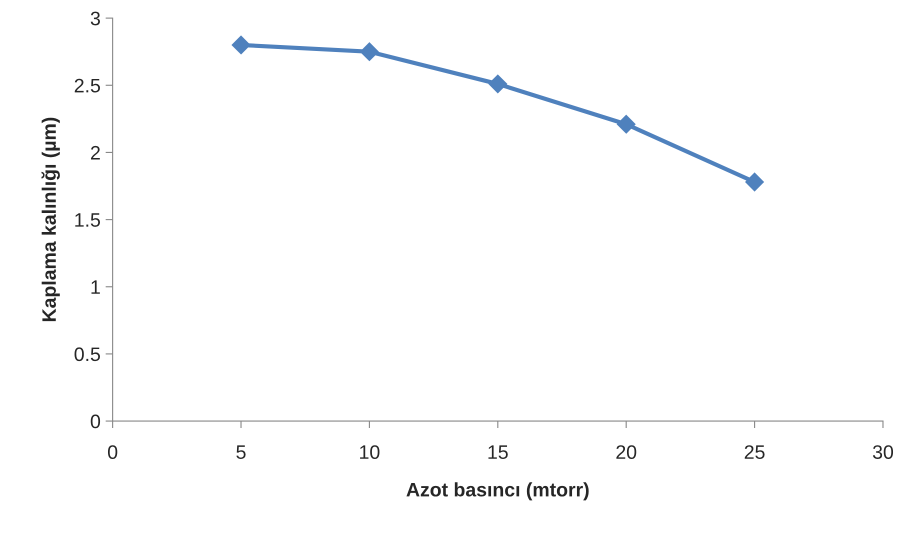  I want to click on y-tick-label: 0, so click(95, 421).